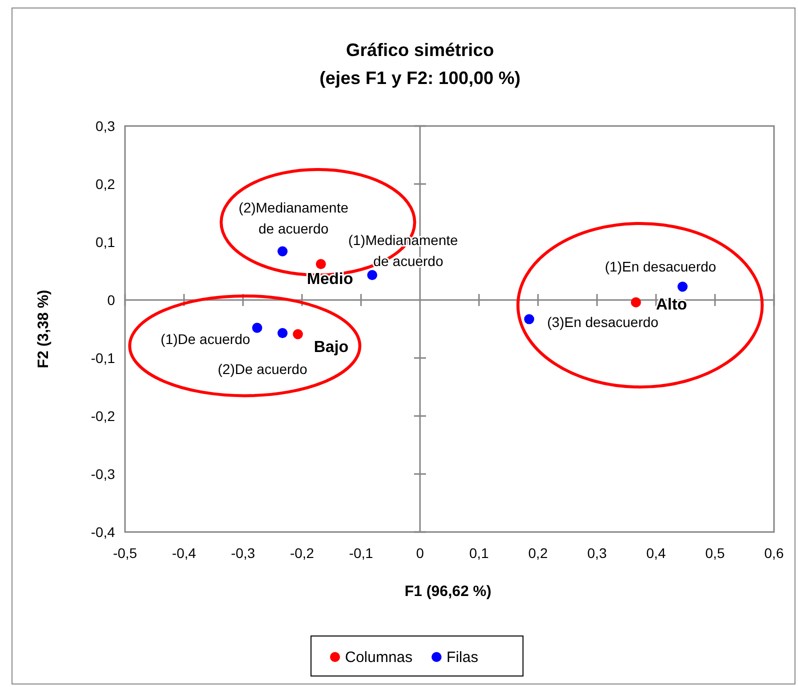  What do you see at coordinates (106, 184) in the screenshot?
I see `y-tick-label: 0,2` at bounding box center [106, 184].